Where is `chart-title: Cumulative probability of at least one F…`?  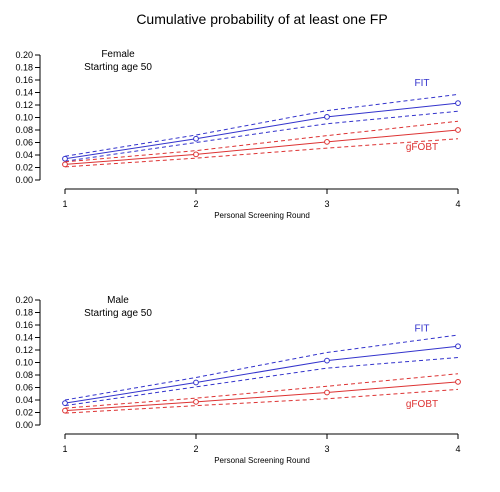
chart-title: Cumulative probability of at least one F… is located at coordinates (261, 19).